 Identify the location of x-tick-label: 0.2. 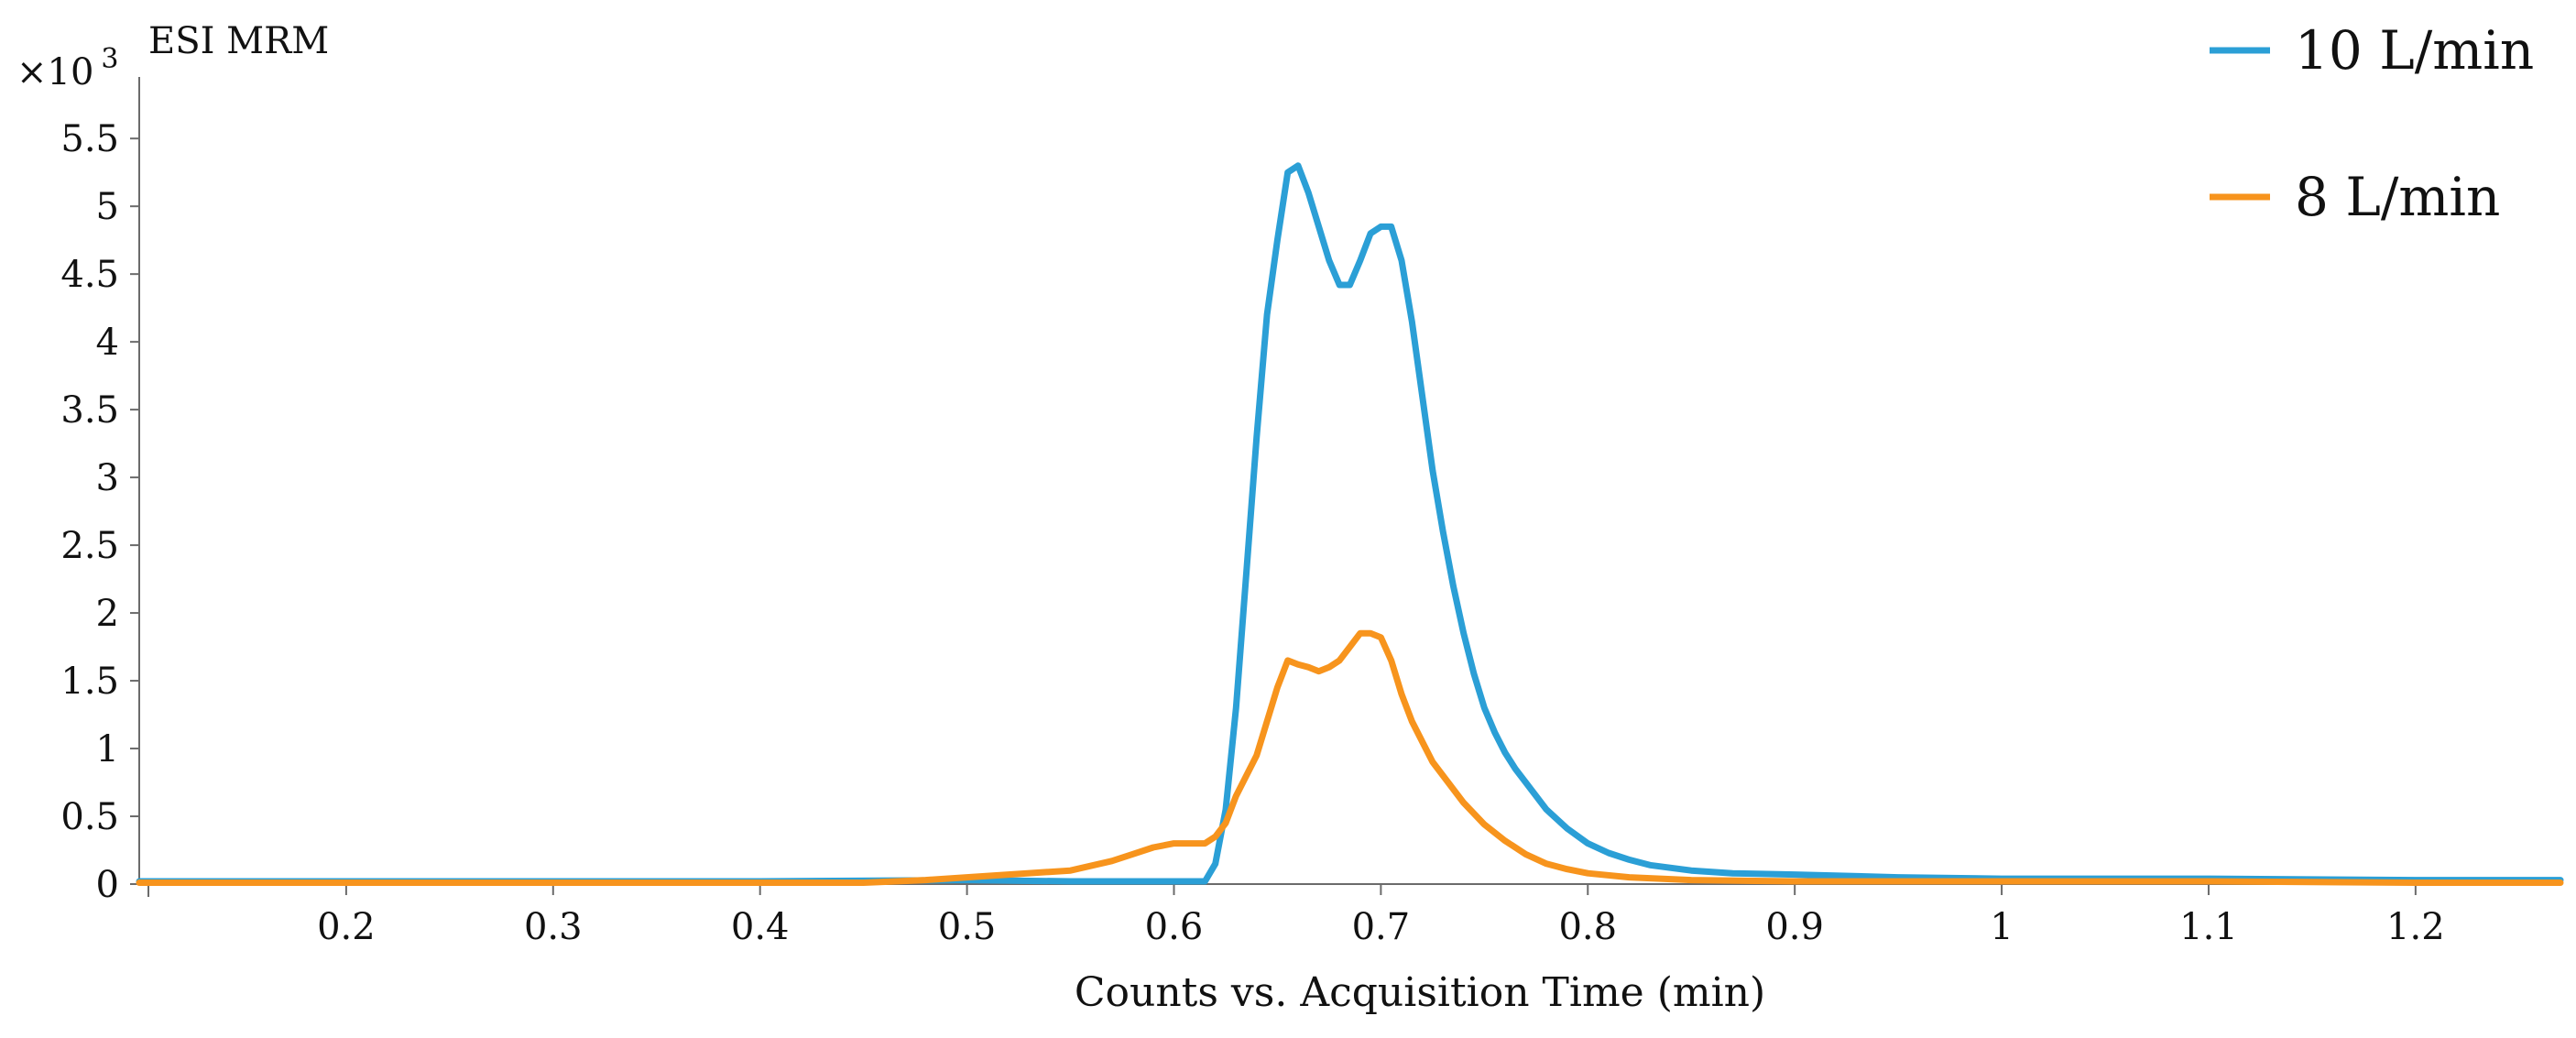
(346, 927).